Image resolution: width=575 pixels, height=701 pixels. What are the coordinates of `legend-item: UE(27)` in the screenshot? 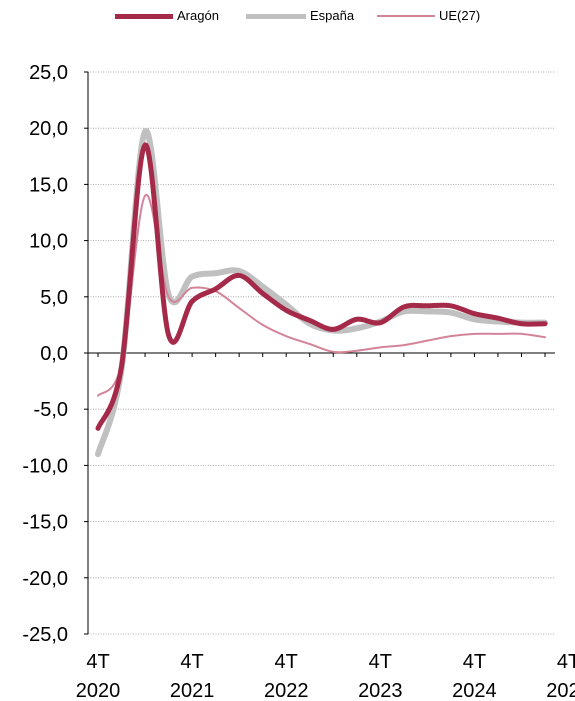 It's located at (428, 16).